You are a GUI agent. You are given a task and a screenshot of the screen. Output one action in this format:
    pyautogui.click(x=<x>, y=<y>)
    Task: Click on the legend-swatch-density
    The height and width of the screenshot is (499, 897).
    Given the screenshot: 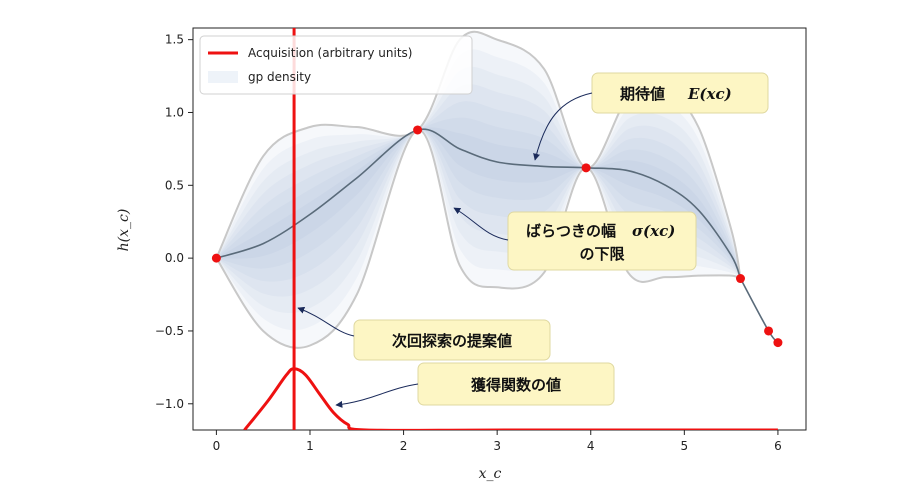 What is the action you would take?
    pyautogui.click(x=223, y=77)
    